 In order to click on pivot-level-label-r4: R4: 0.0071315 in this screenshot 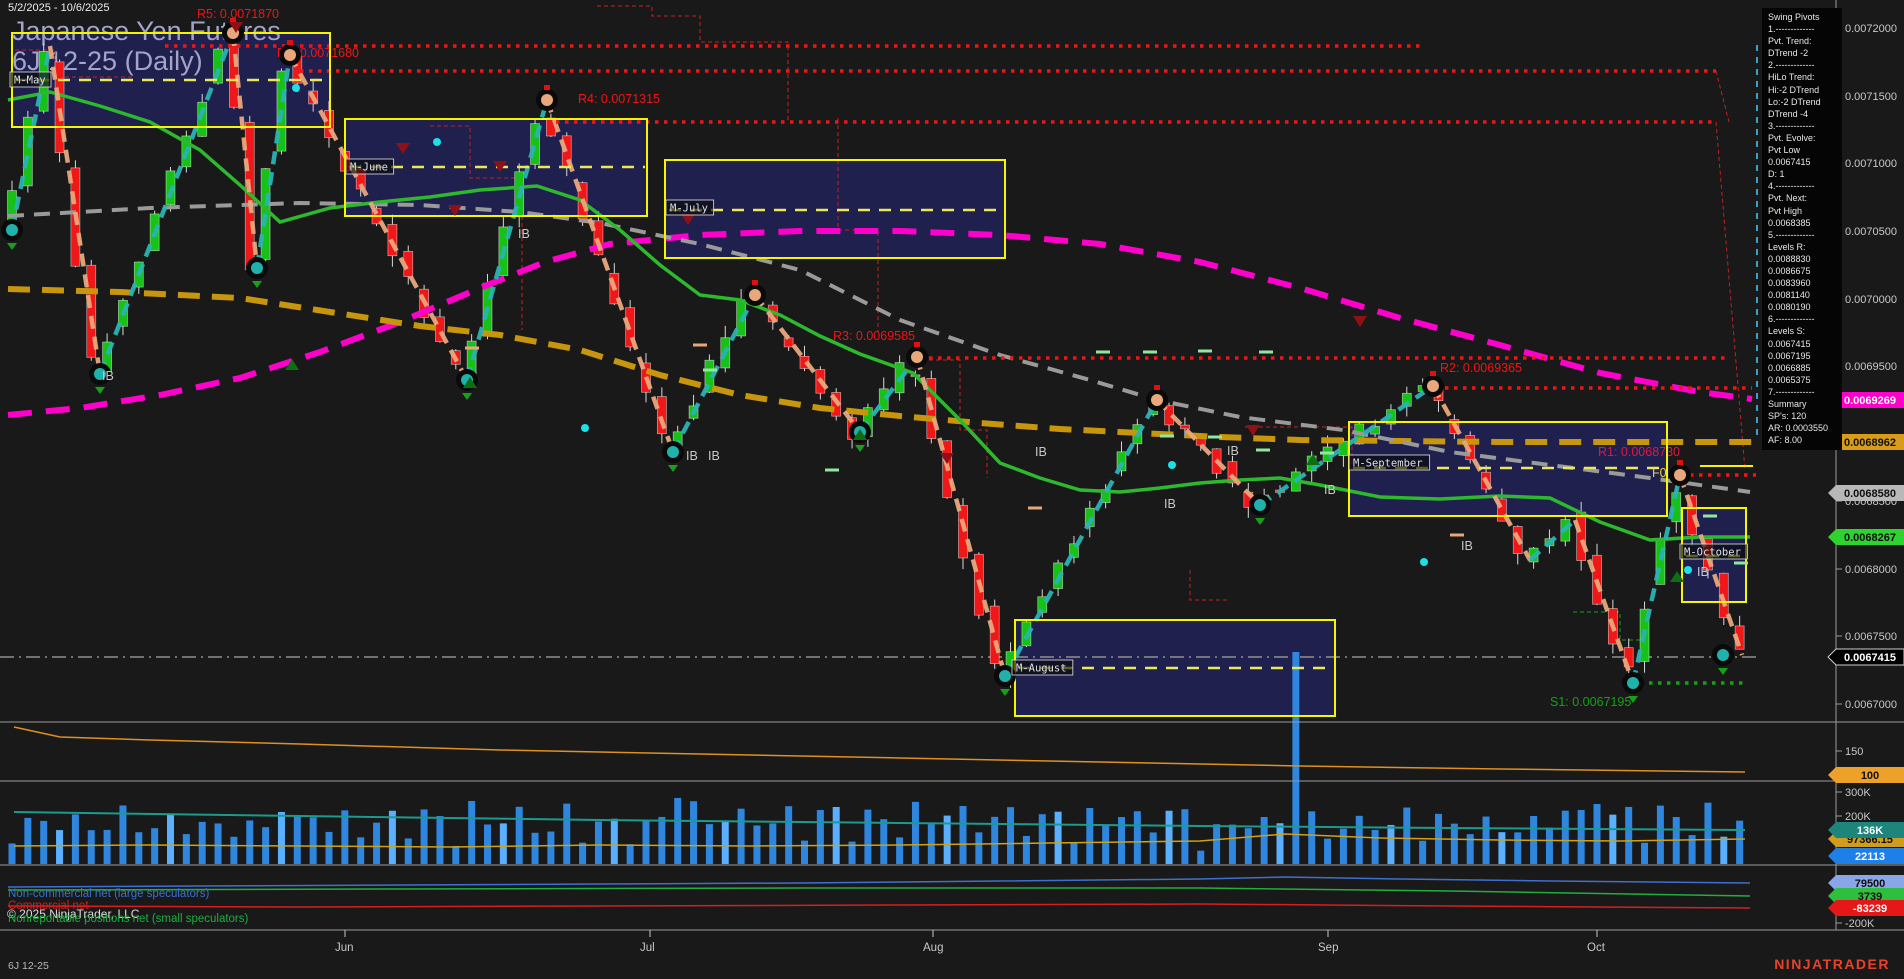, I will do `click(619, 99)`.